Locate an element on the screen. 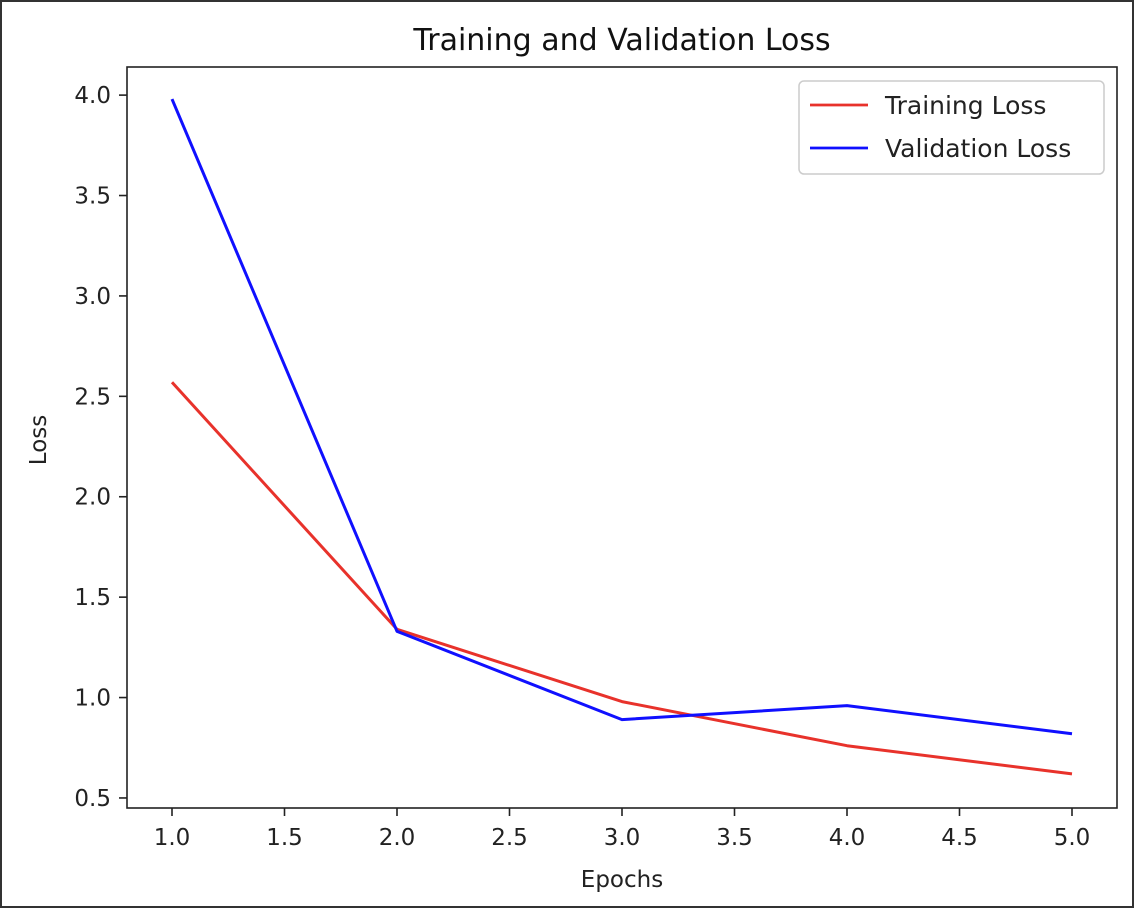  x-tick-label: 3.0 is located at coordinates (622, 838).